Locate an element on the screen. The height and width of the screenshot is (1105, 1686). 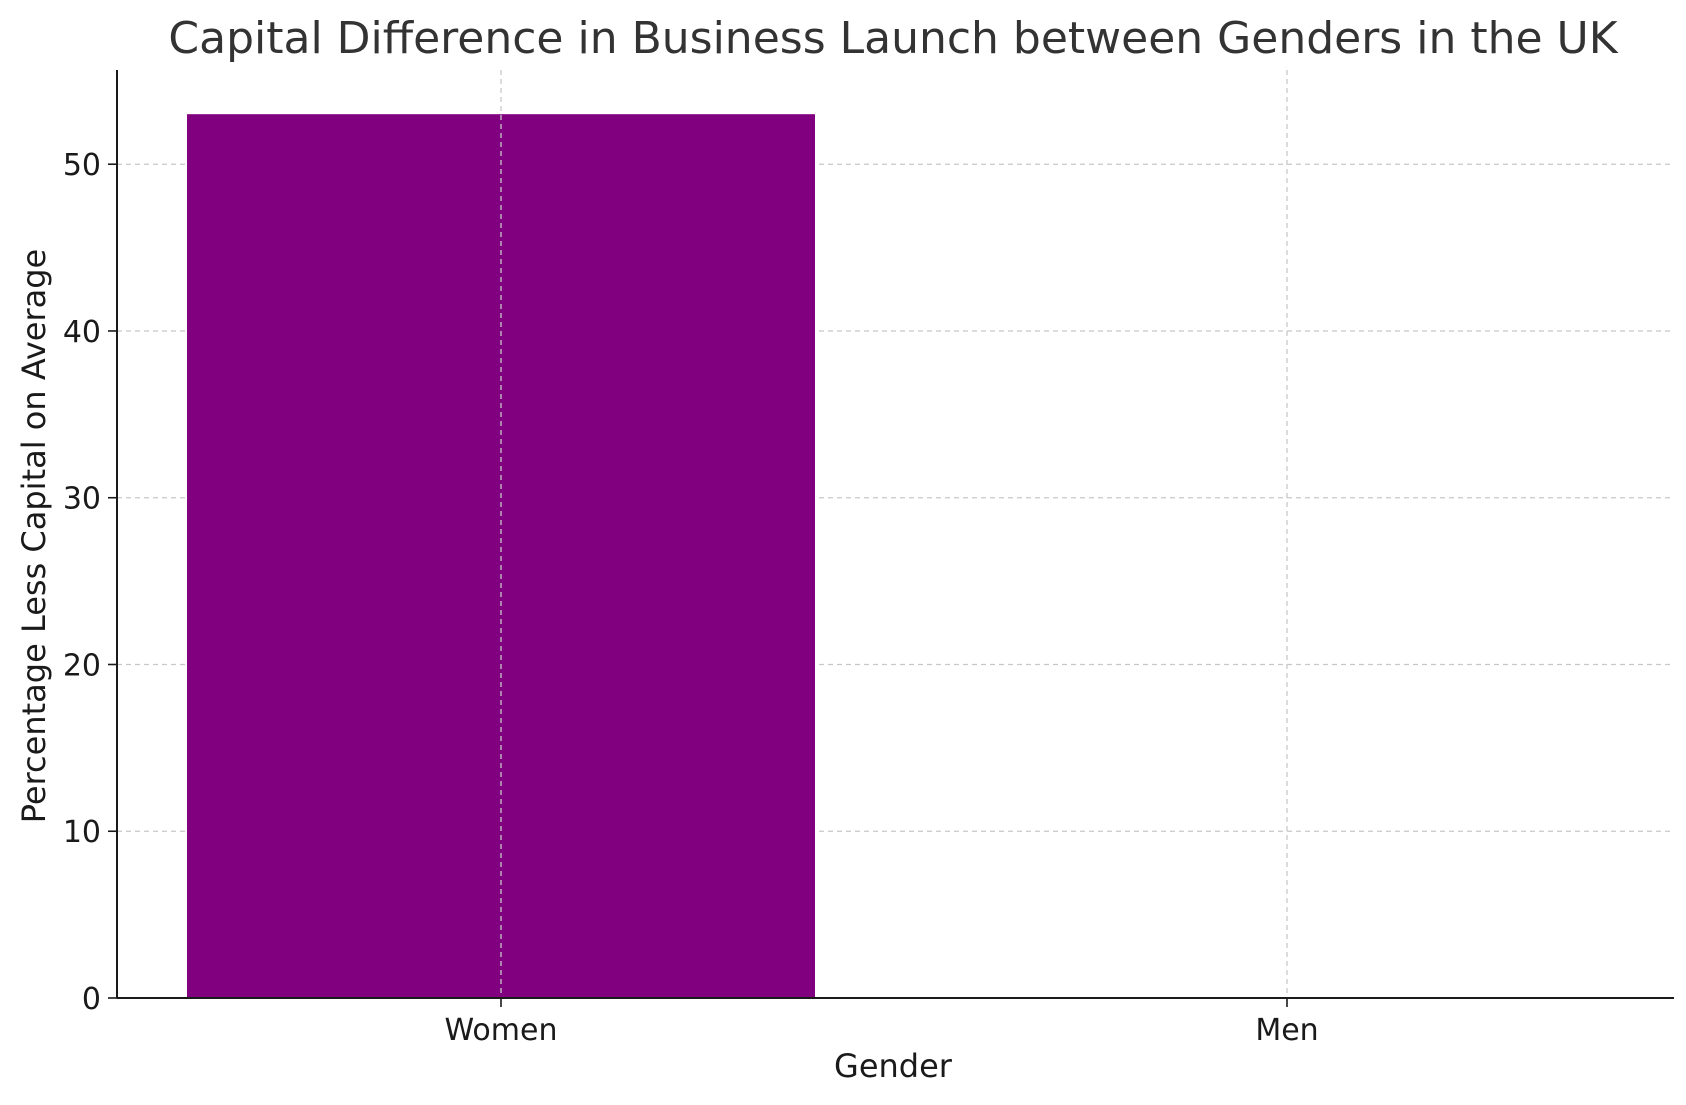
y-axis-label: Percentage Less Capital on Average is located at coordinates (34, 536).